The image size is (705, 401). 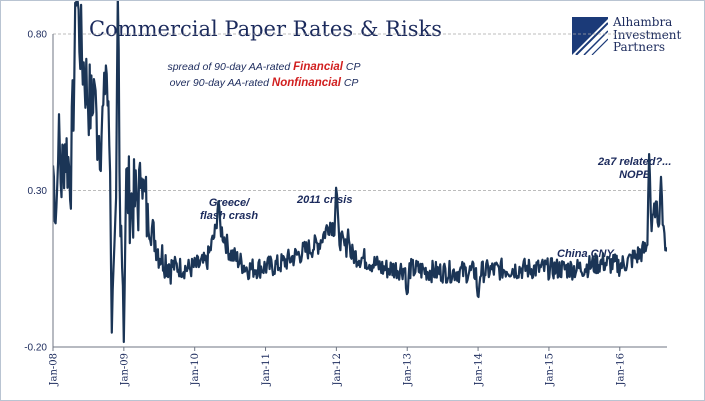 I want to click on subtitle-text: over 90-day AA-rated, so click(x=220, y=83).